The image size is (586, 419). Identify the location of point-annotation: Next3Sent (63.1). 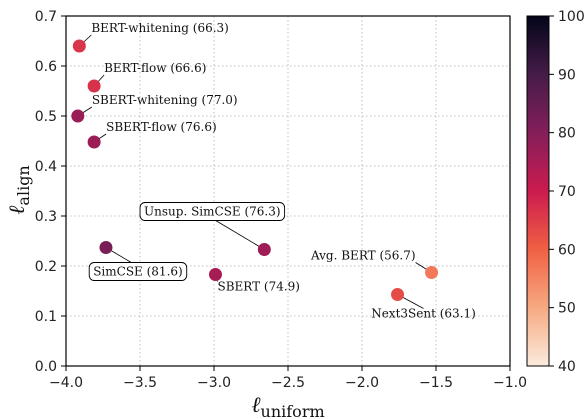
(423, 314).